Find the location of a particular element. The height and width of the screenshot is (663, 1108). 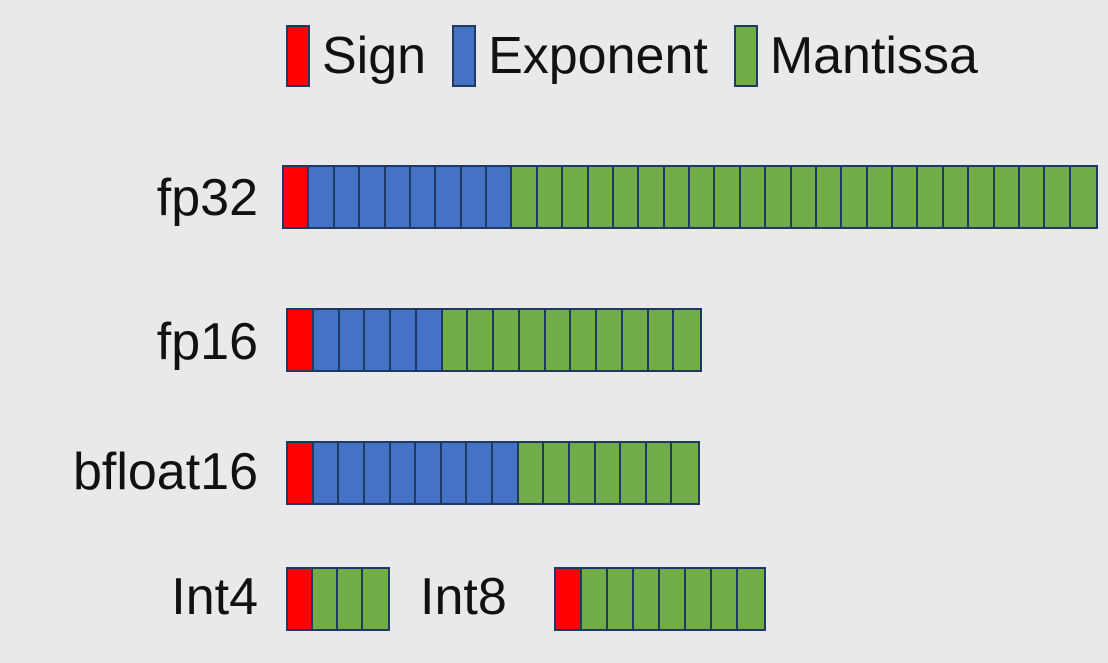

legend-item-sign: Sign is located at coordinates (356, 56).